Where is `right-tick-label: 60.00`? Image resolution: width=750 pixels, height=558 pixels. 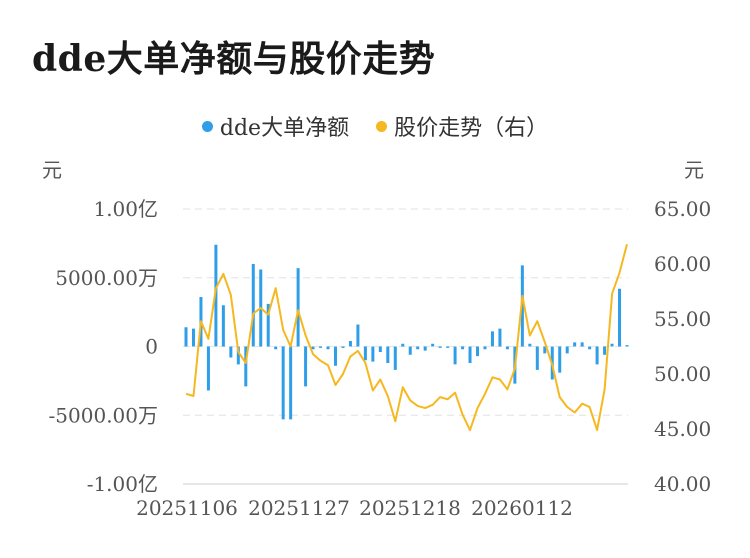
right-tick-label: 60.00 is located at coordinates (682, 264).